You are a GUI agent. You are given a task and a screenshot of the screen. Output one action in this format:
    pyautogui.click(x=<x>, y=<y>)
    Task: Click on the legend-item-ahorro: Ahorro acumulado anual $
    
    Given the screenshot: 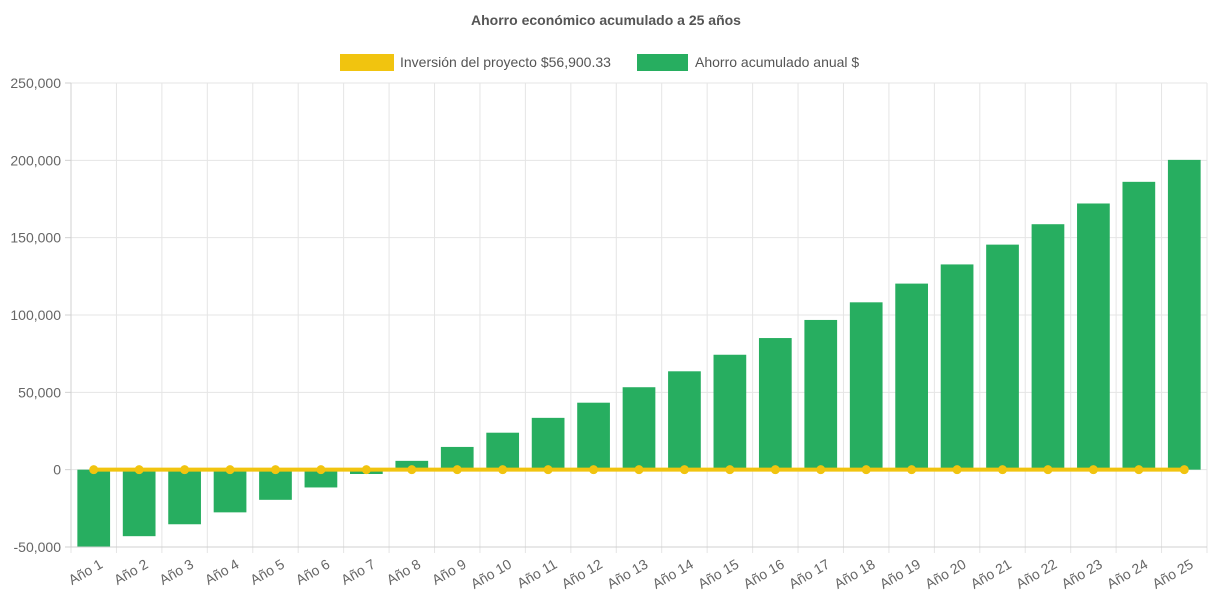 What is the action you would take?
    pyautogui.click(x=748, y=62)
    